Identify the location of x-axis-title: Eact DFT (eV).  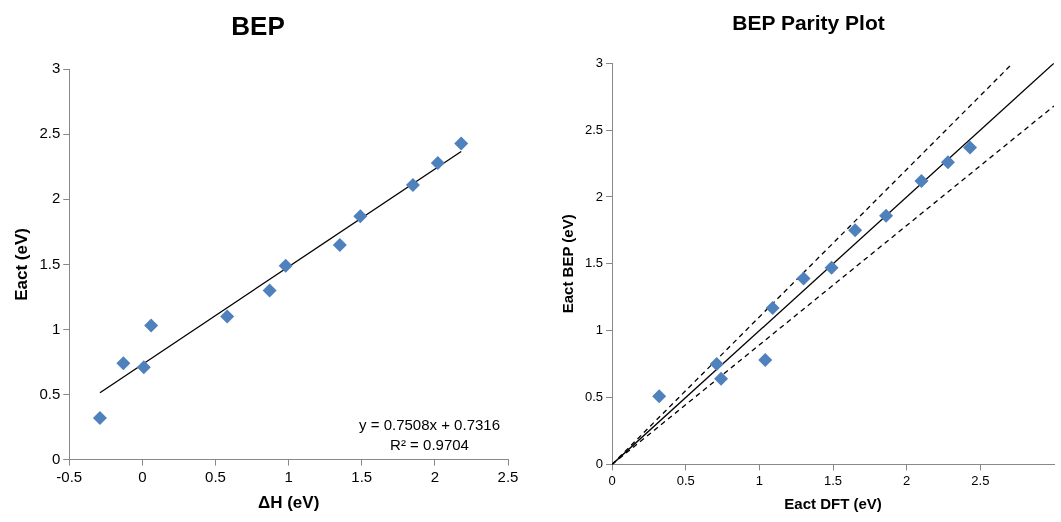
(833, 504).